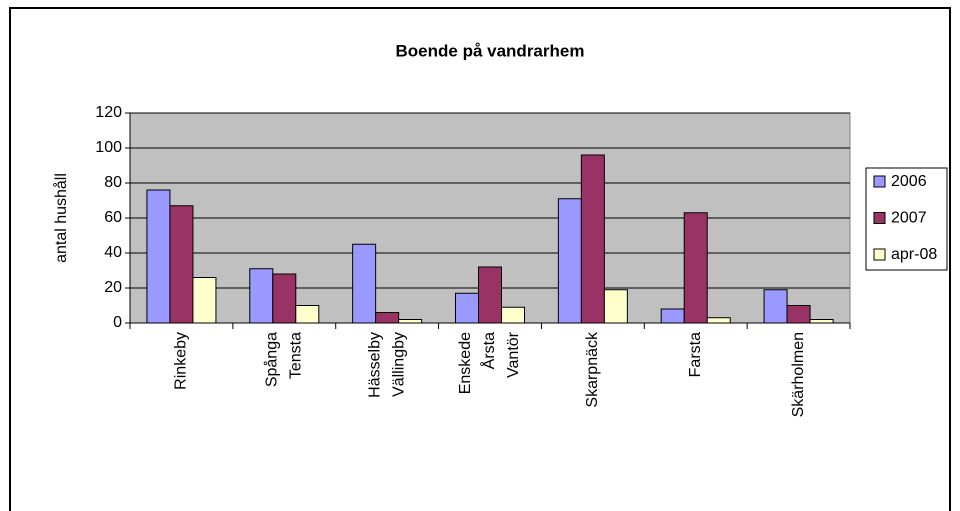 This screenshot has width=960, height=511. Describe the element at coordinates (490, 50) in the screenshot. I see `chart-title: Boende på vandrarhem` at that location.